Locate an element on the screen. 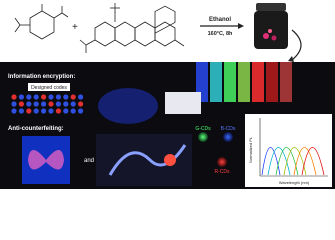 Image resolution: width=335 pixels, height=240 pixels. blue-dot is located at coordinates (228, 137).